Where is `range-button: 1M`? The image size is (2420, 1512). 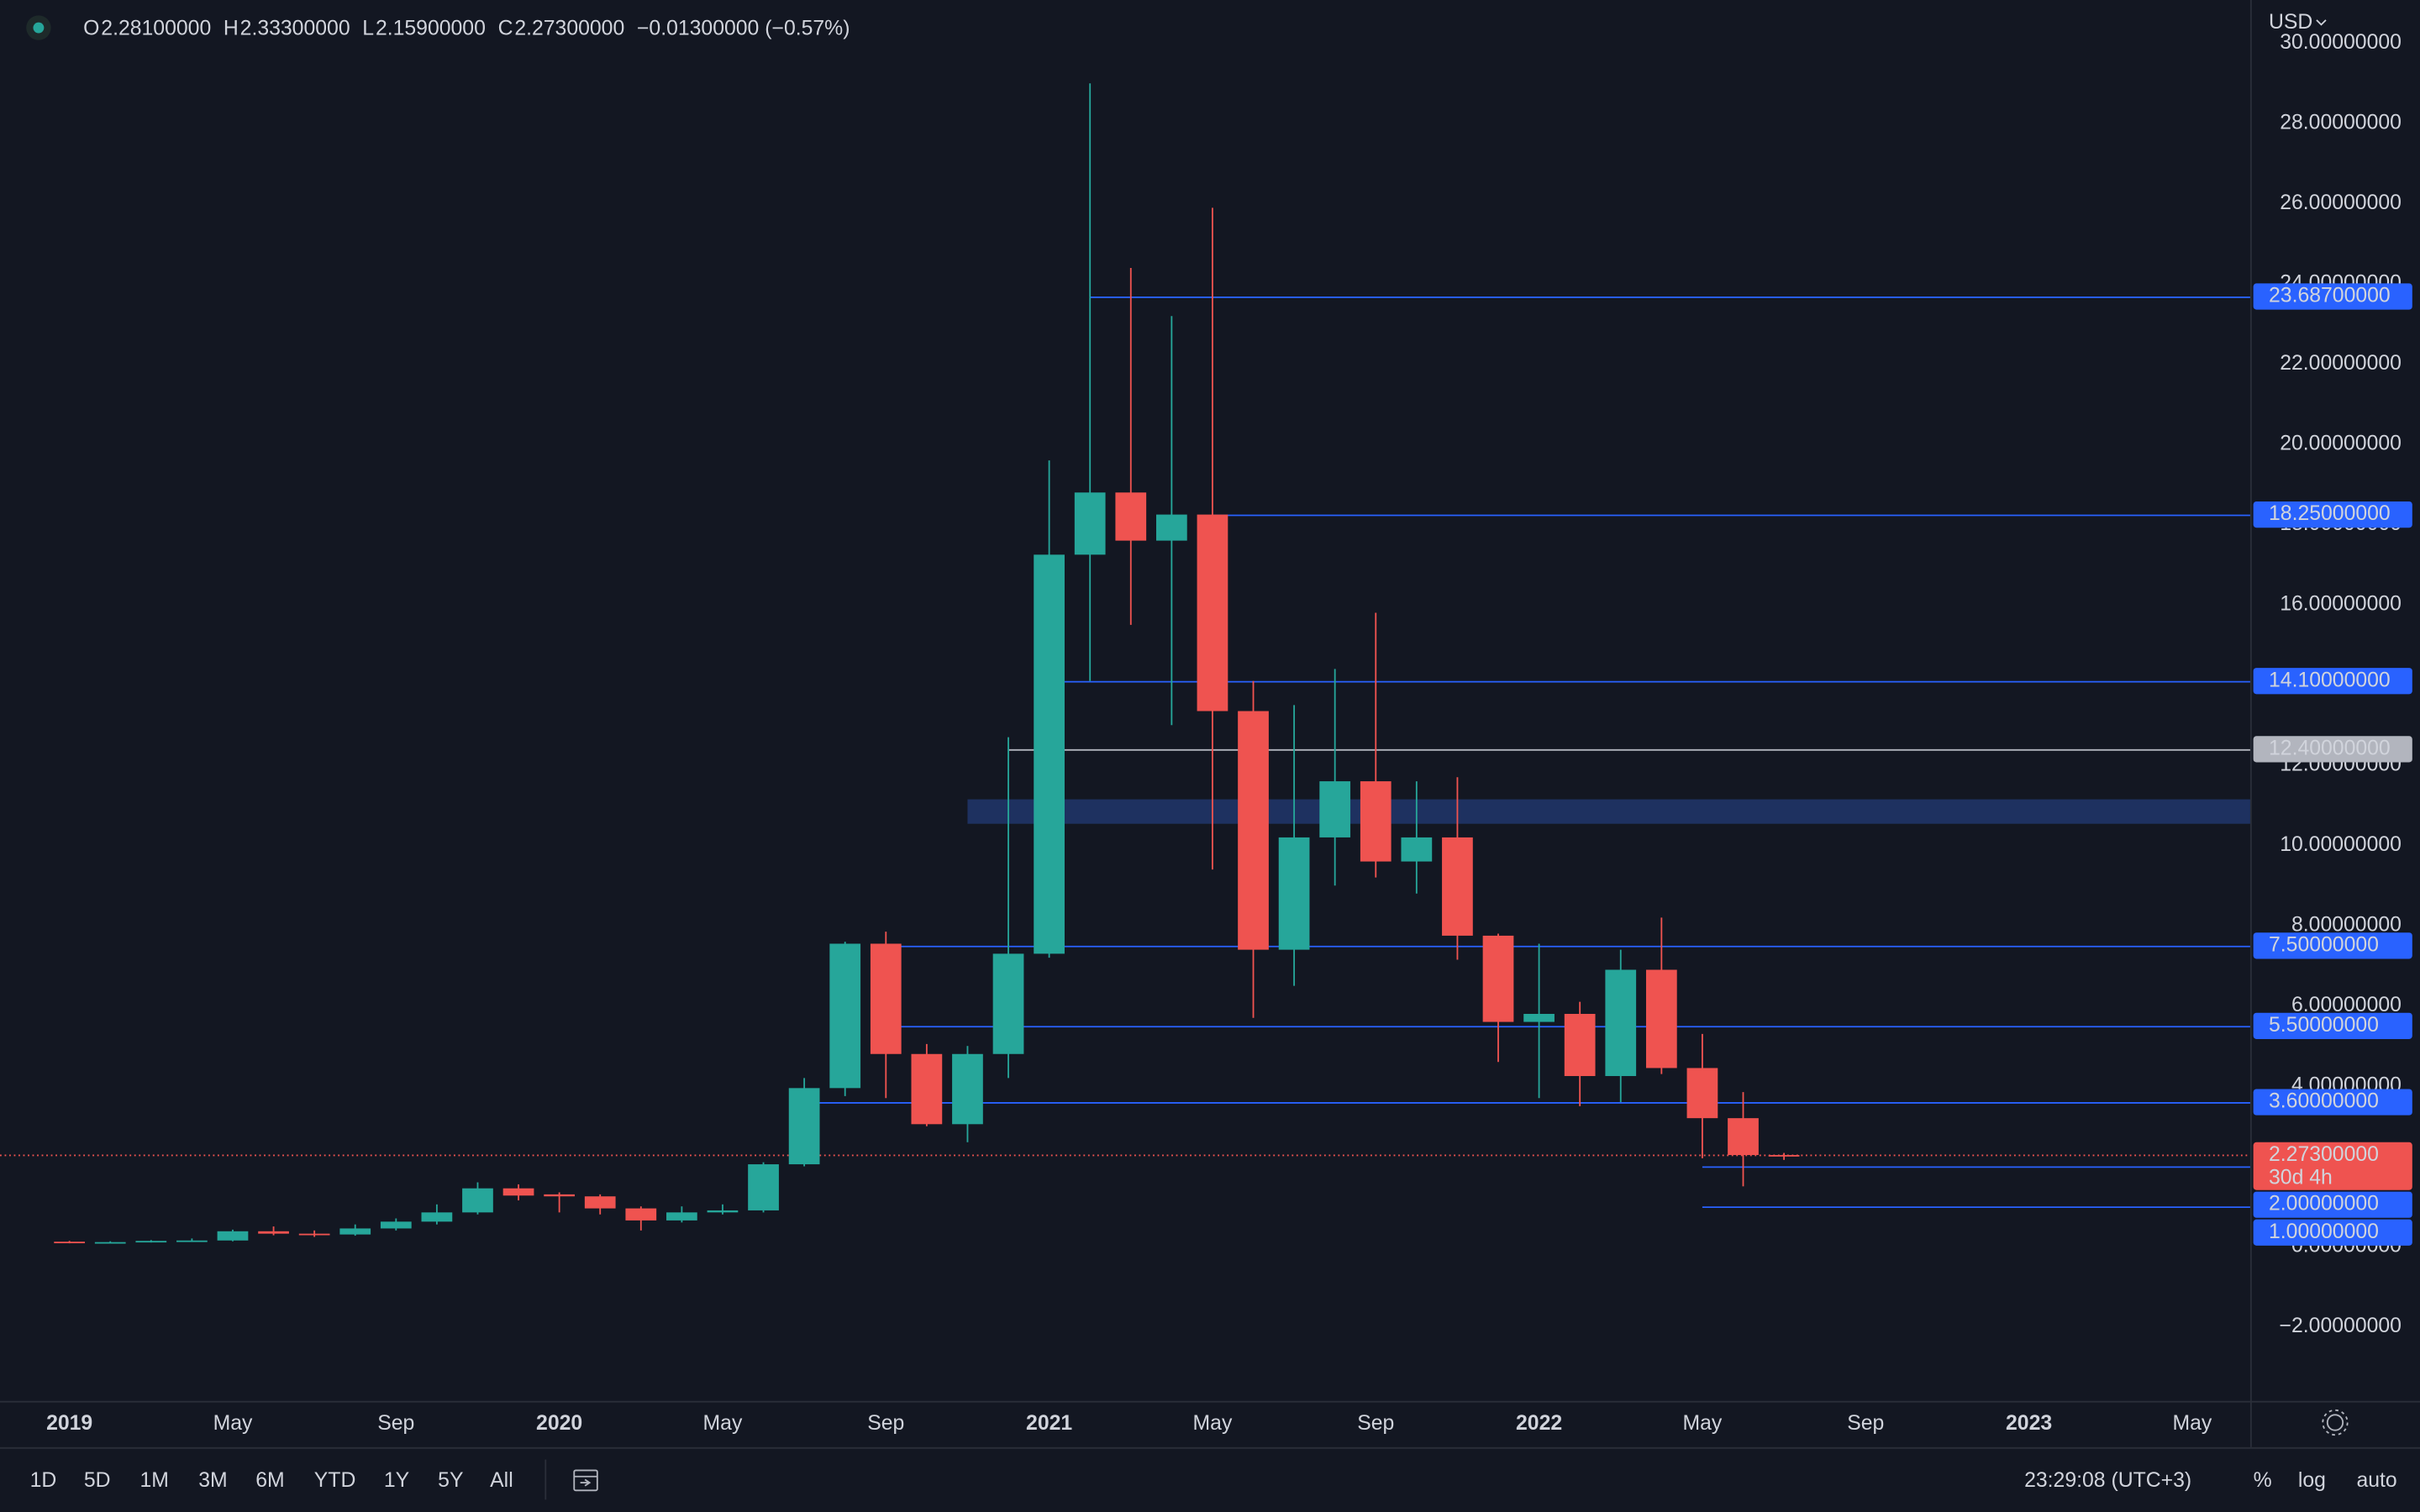 range-button: 1M is located at coordinates (153, 1480).